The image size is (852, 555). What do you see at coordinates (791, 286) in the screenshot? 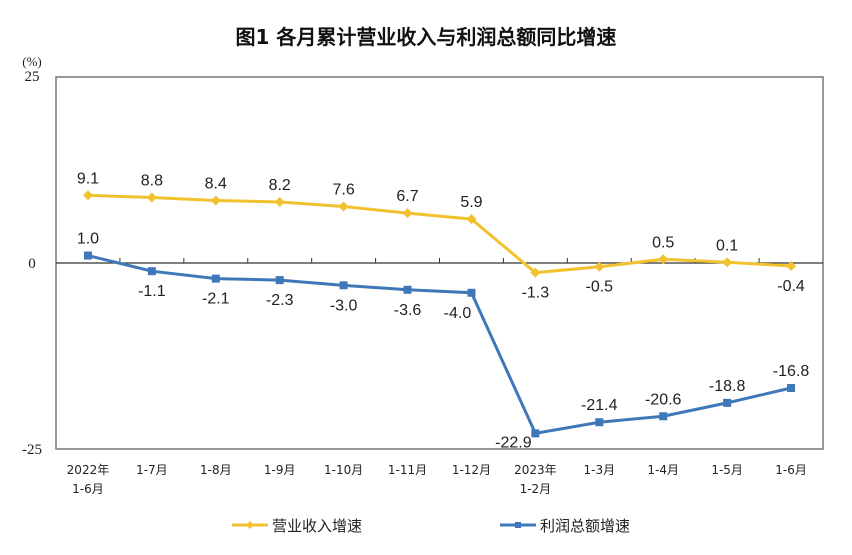
I see `data-label: -0.4` at bounding box center [791, 286].